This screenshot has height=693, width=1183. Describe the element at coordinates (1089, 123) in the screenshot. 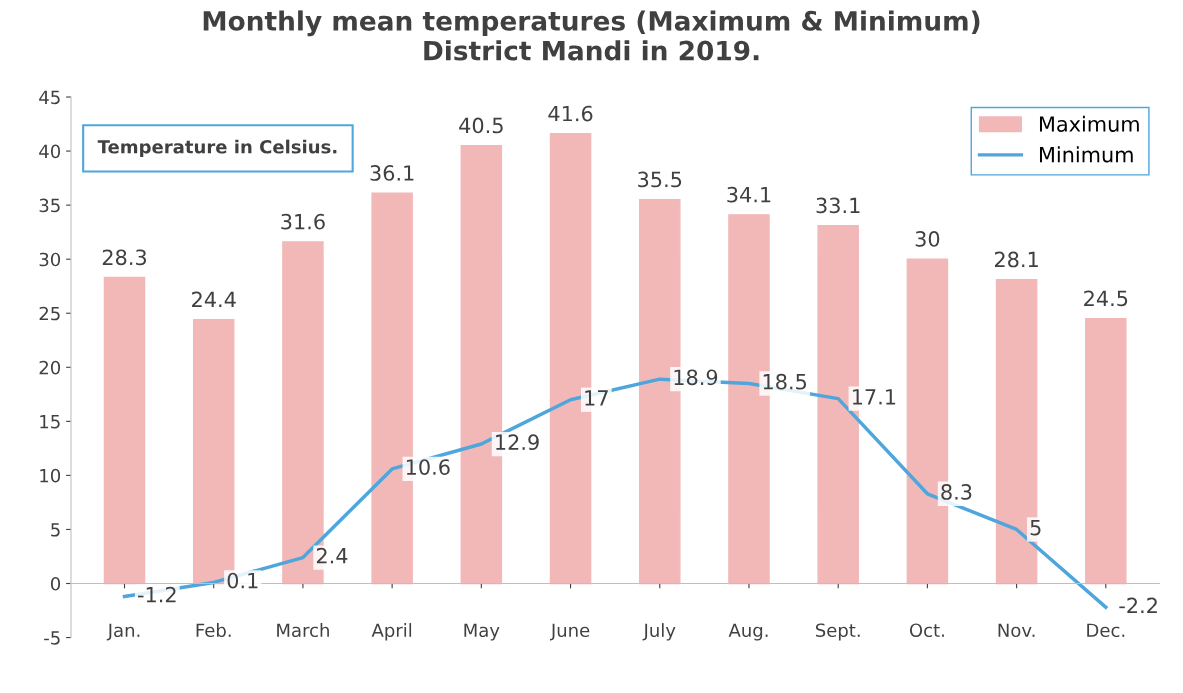

I see `legend-label: Maximum` at that location.